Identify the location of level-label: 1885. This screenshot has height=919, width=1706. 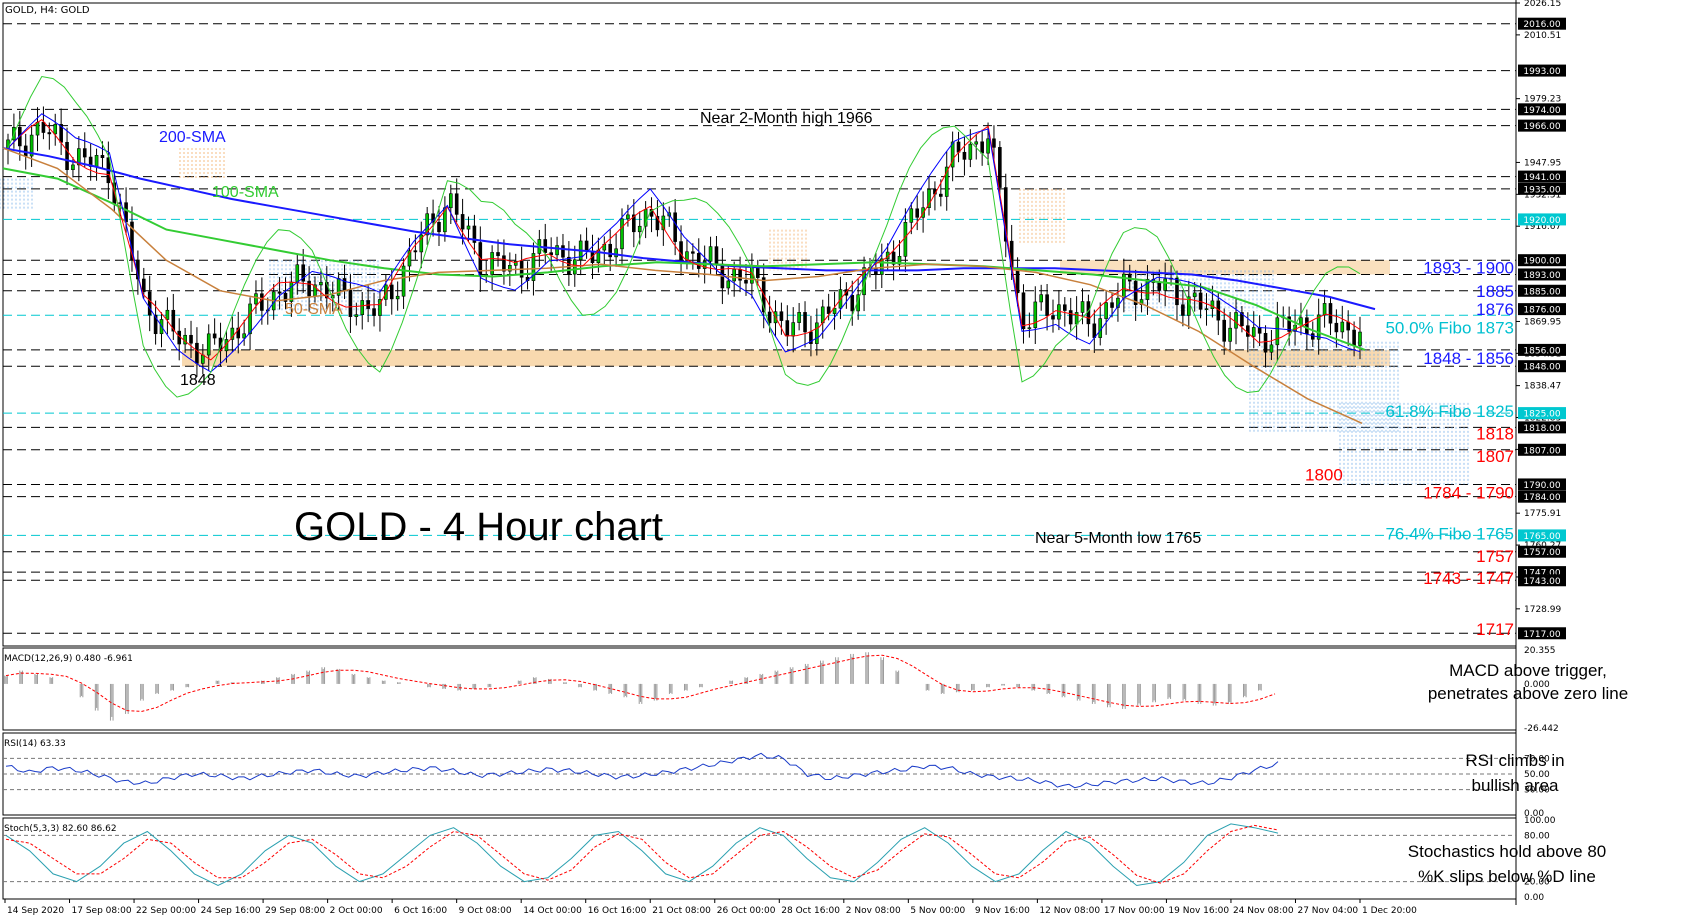
(1495, 291).